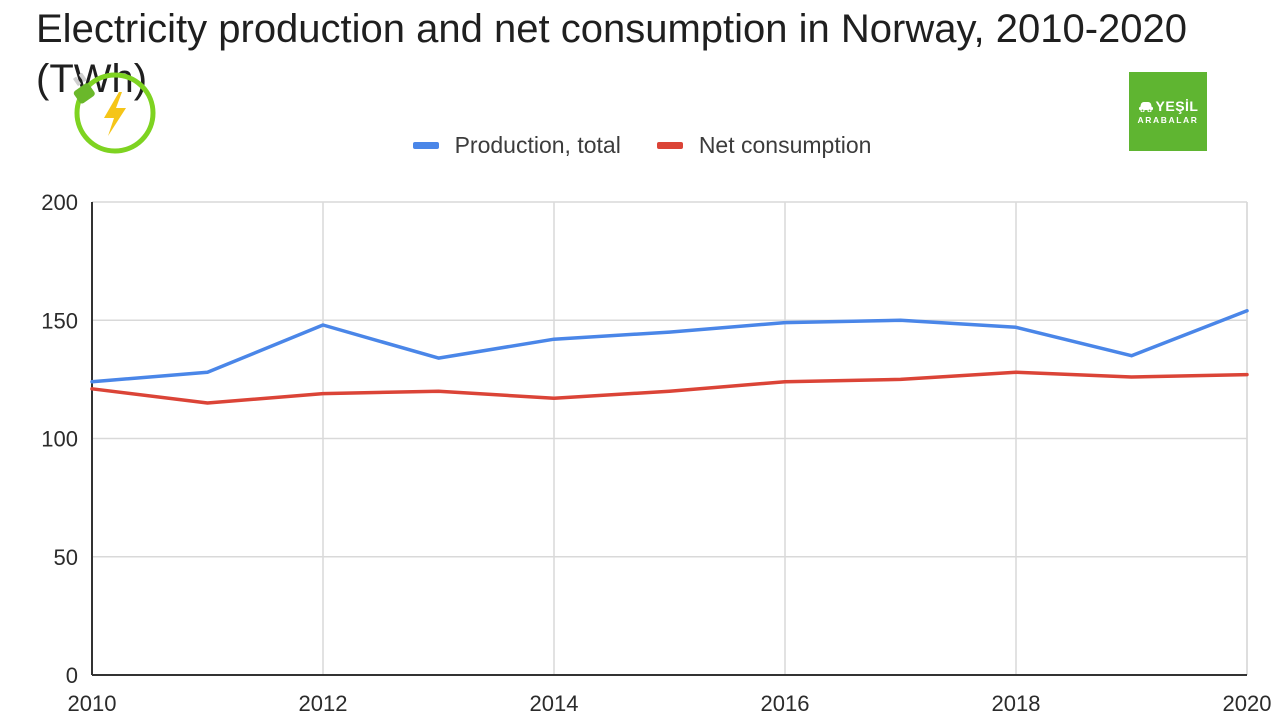 The image size is (1280, 720). I want to click on y-tick-label: 50, so click(66, 557).